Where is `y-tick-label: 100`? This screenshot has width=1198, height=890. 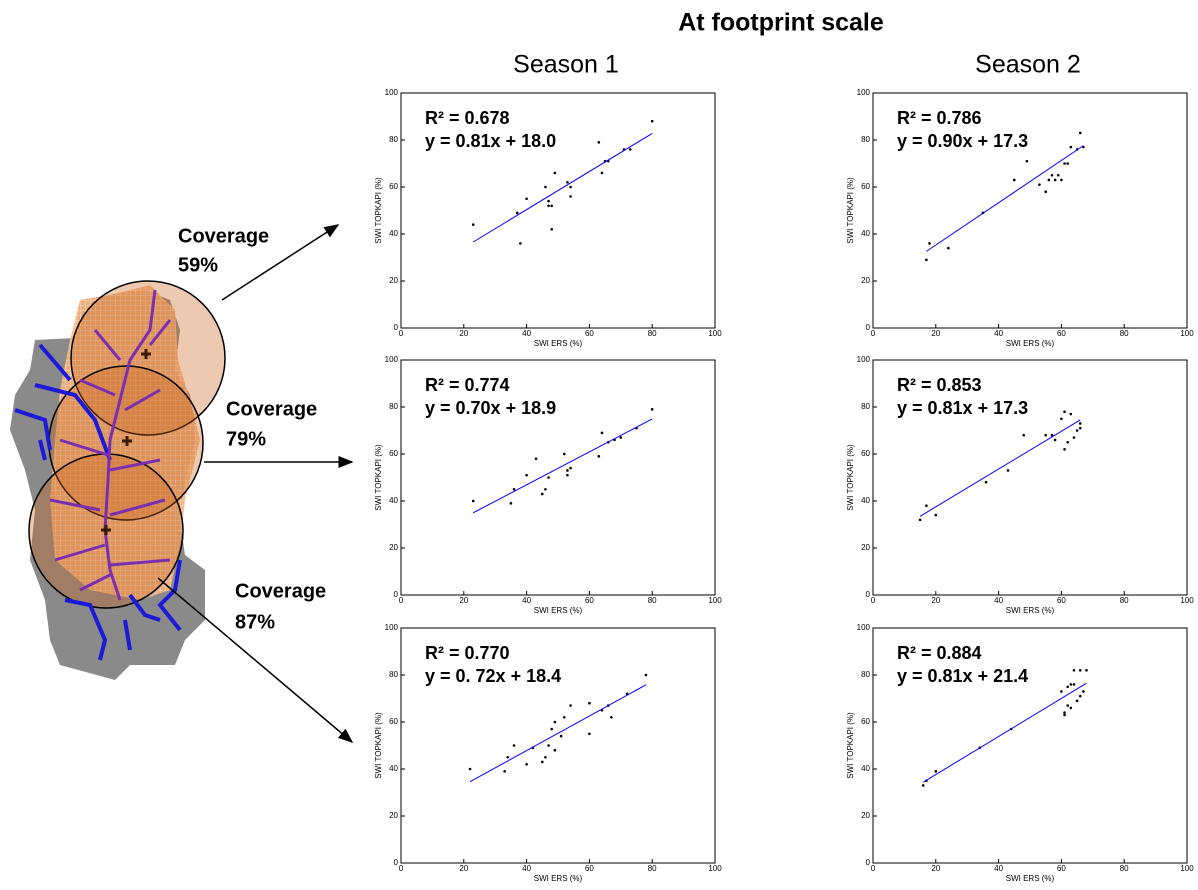 y-tick-label: 100 is located at coordinates (392, 92).